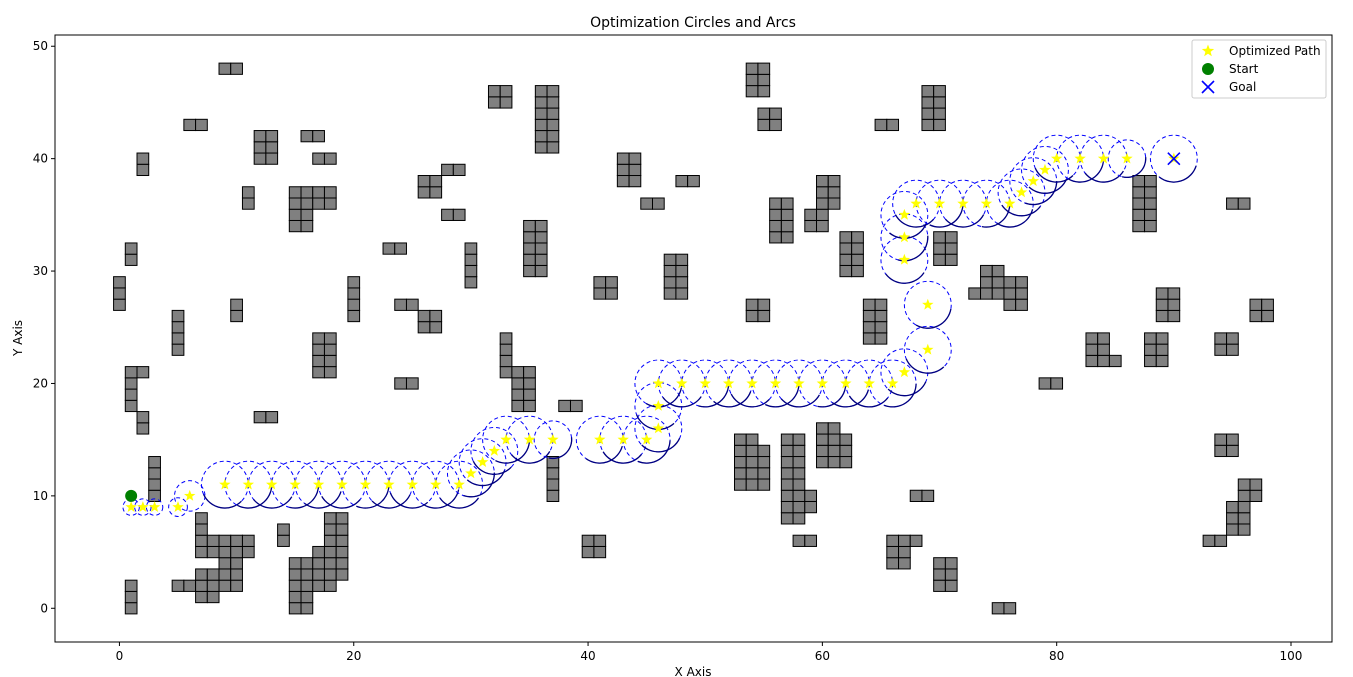 The width and height of the screenshot is (1353, 677). Describe the element at coordinates (1291, 656) in the screenshot. I see `x-tick-label: 100` at that location.